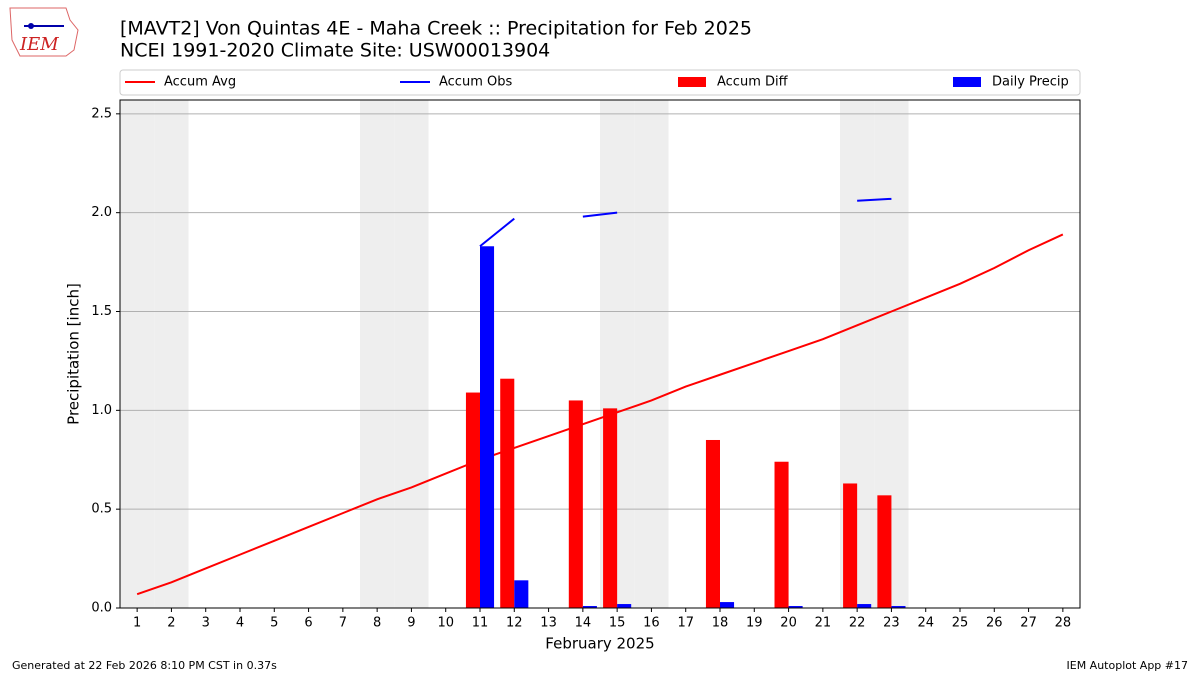 The height and width of the screenshot is (679, 1200). I want to click on x-tick-label: 15, so click(617, 623).